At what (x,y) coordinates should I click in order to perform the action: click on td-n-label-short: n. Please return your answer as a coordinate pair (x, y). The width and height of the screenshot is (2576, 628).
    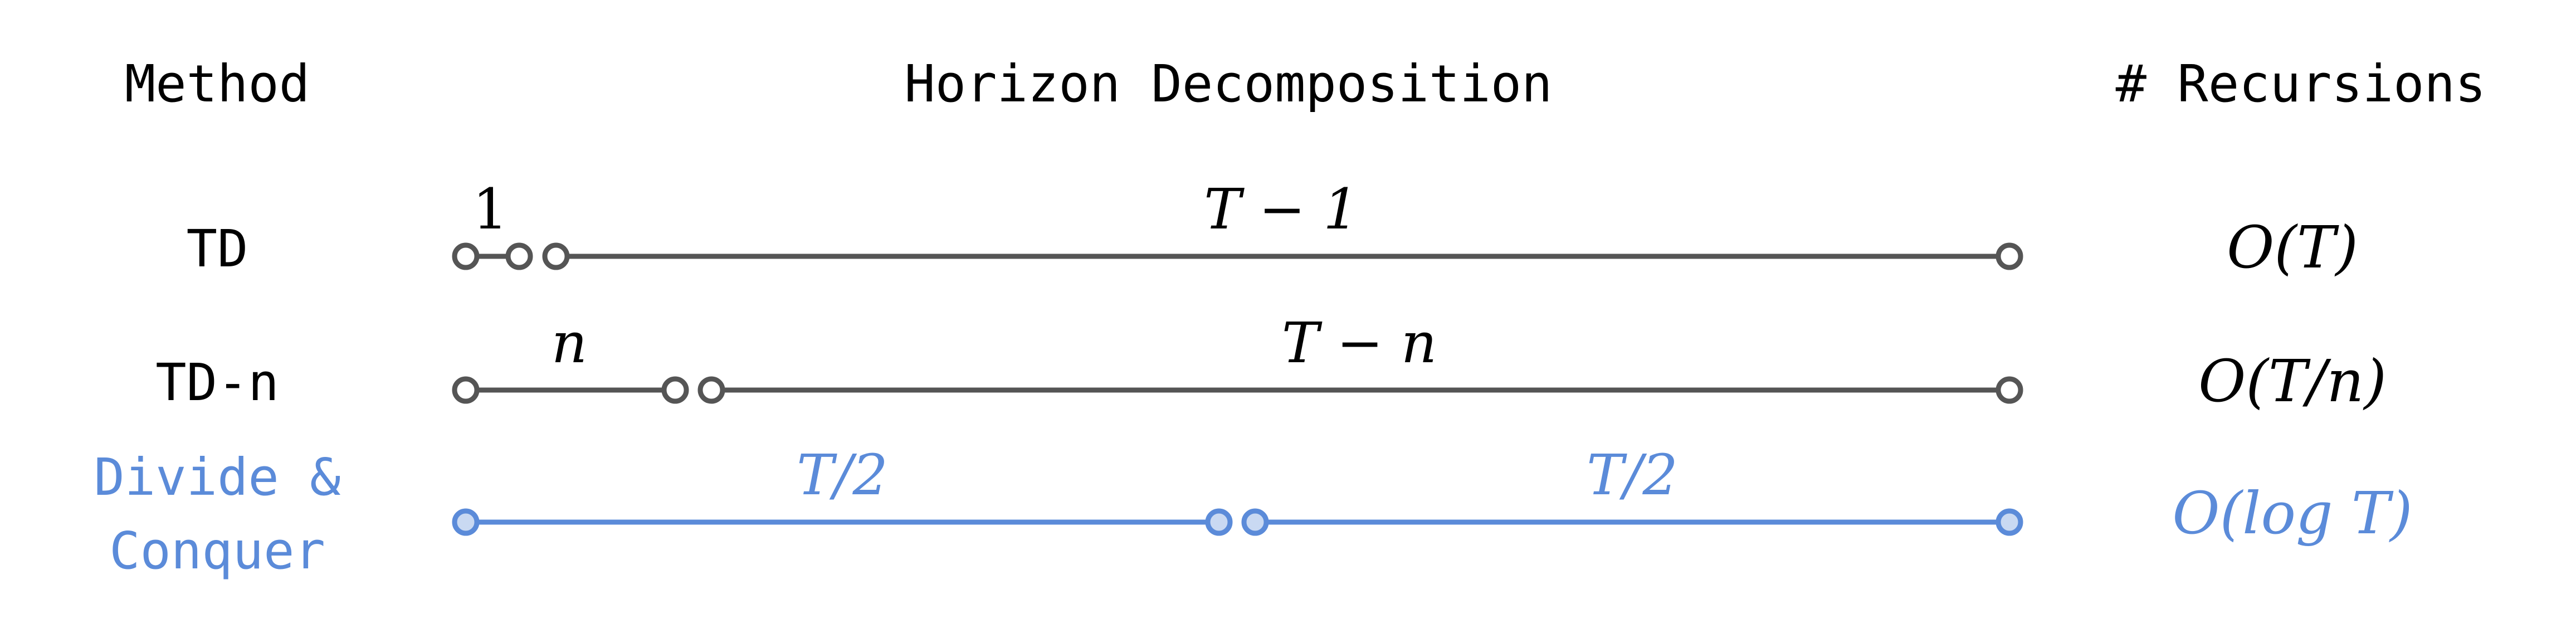
    Looking at the image, I should click on (569, 343).